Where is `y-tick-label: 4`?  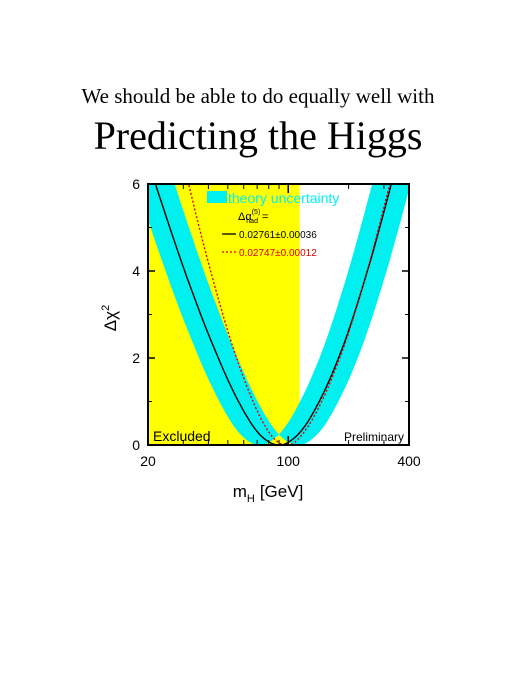 y-tick-label: 4 is located at coordinates (136, 271).